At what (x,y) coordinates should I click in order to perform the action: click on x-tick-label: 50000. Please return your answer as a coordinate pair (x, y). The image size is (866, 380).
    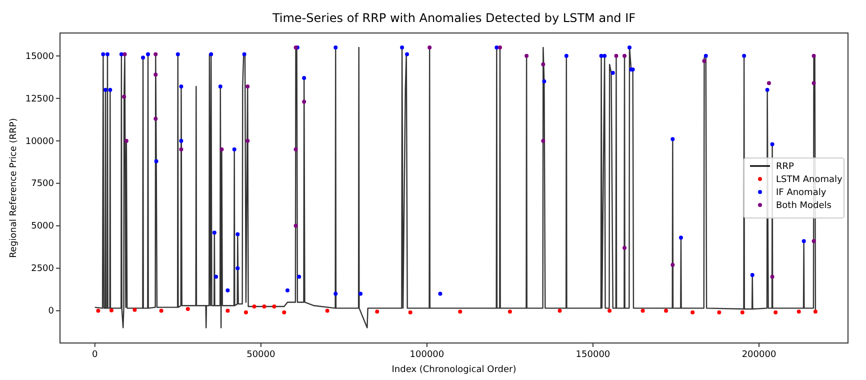
    Looking at the image, I should click on (261, 355).